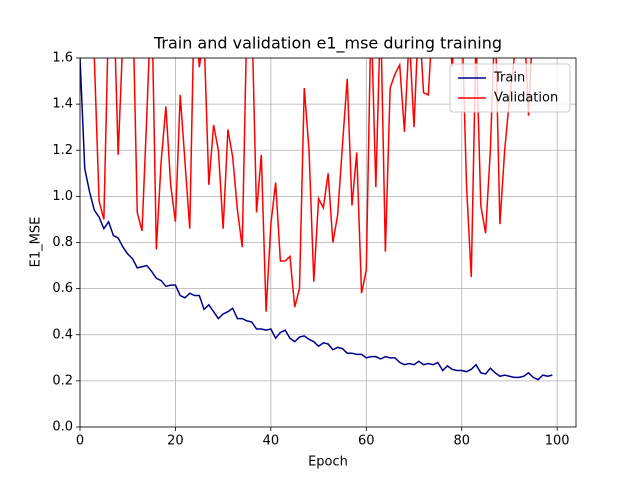 This screenshot has height=480, width=640. What do you see at coordinates (36, 242) in the screenshot?
I see `y-axis-label: E1_MSE` at bounding box center [36, 242].